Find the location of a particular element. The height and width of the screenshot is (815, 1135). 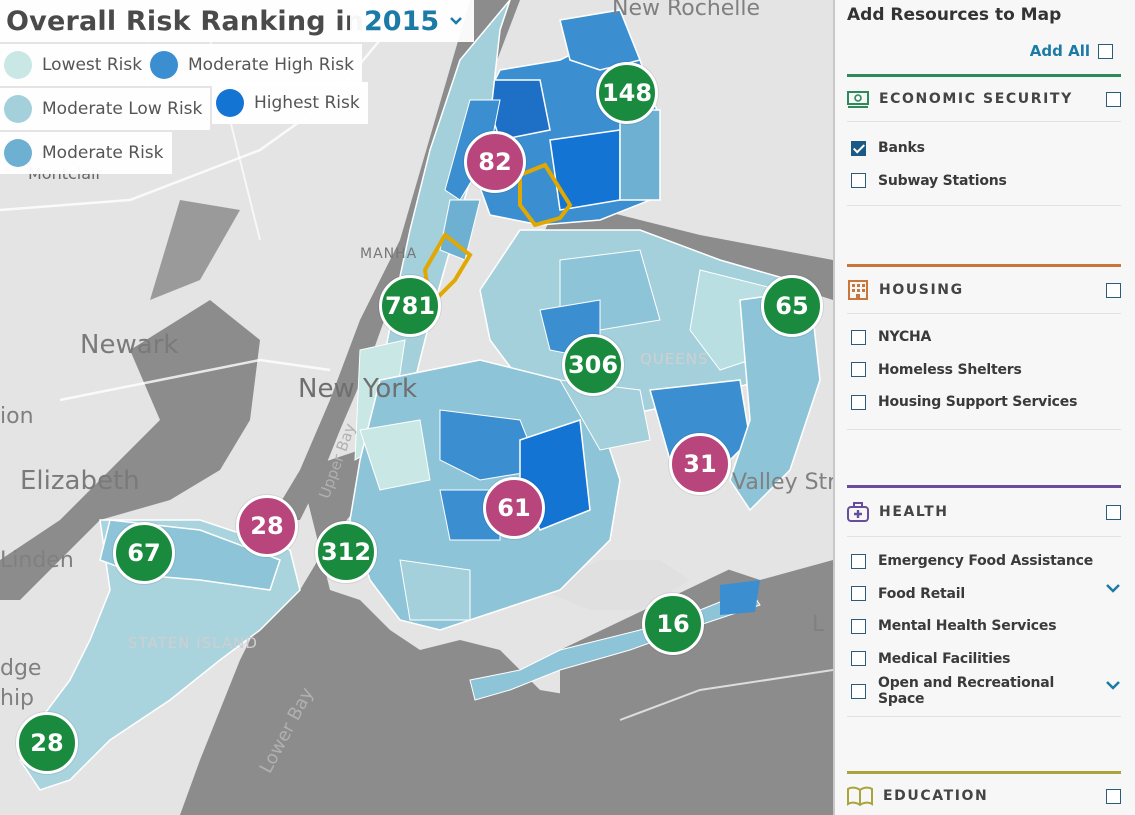

resource-item-housing-support-services: Housing Support Services is located at coordinates (984, 402).